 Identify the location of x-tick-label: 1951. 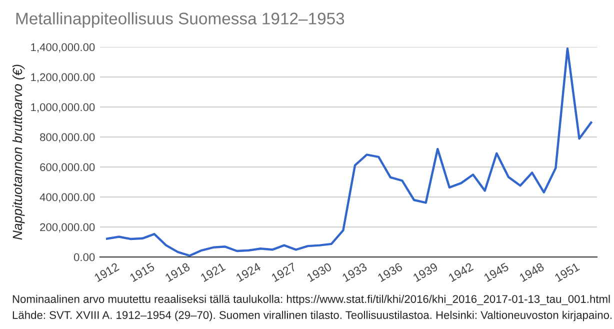
(567, 272).